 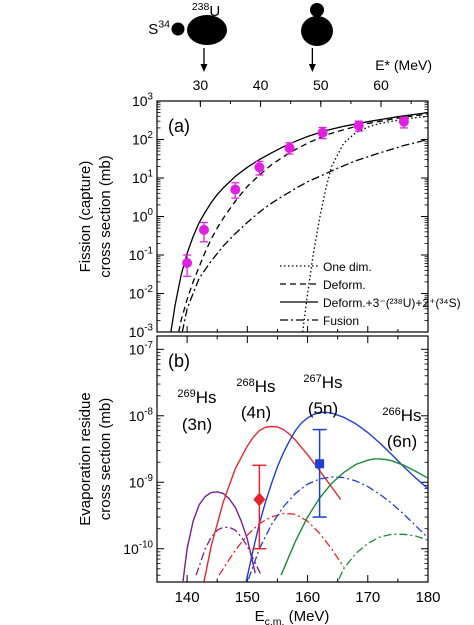 I want to click on panel-b-ylabel-line2: cross section (mb), so click(x=105, y=459).